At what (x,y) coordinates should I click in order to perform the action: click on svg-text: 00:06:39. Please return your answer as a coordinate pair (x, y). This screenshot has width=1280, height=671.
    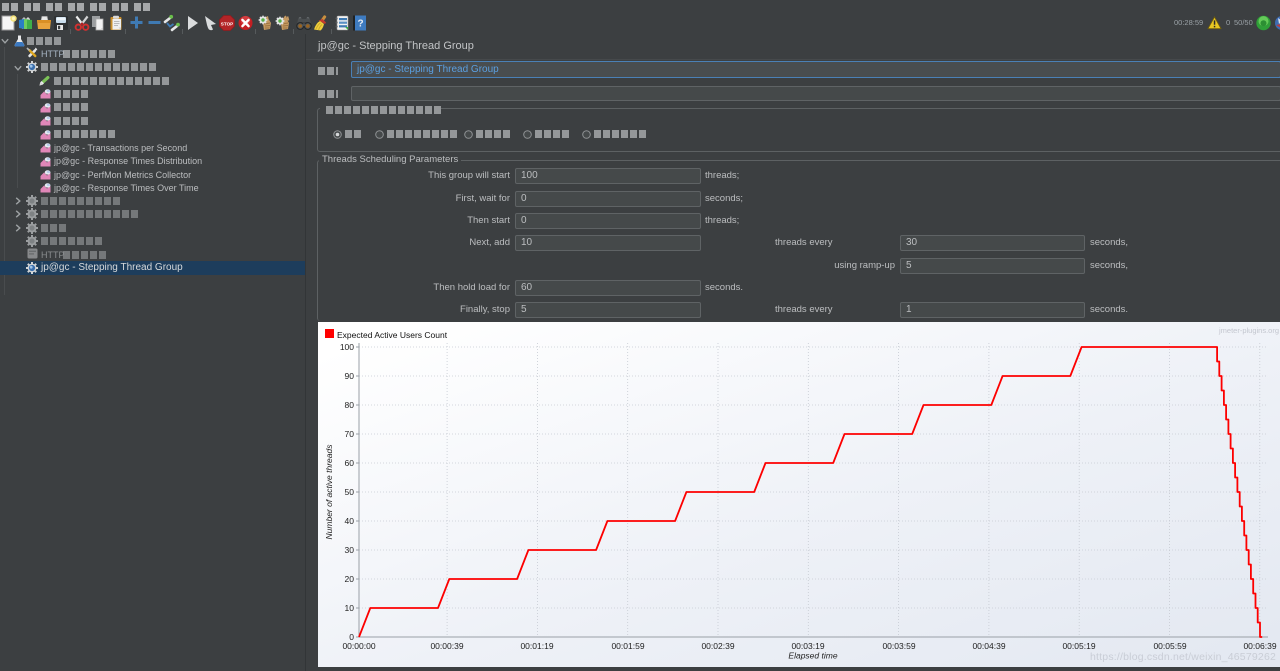
    Looking at the image, I should click on (1259, 646).